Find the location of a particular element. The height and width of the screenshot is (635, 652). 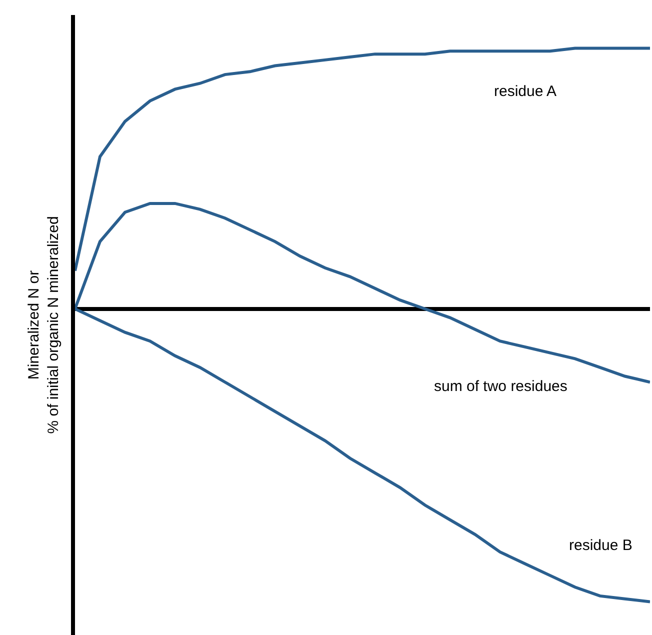

y-axis-title: Mineralized N or % of initial organic N mineralized is located at coordinates (43, 325).